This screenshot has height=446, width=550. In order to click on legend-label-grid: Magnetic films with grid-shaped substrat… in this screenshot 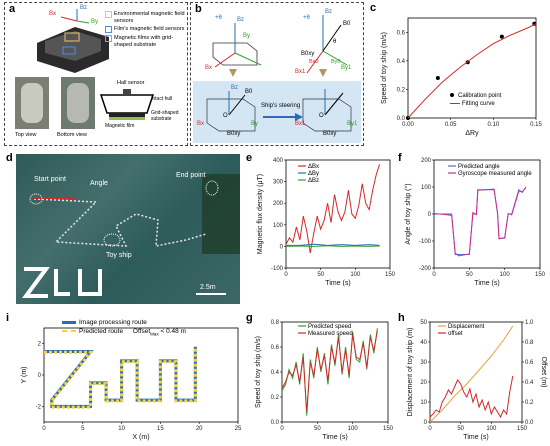, I will do `click(143, 41)`.